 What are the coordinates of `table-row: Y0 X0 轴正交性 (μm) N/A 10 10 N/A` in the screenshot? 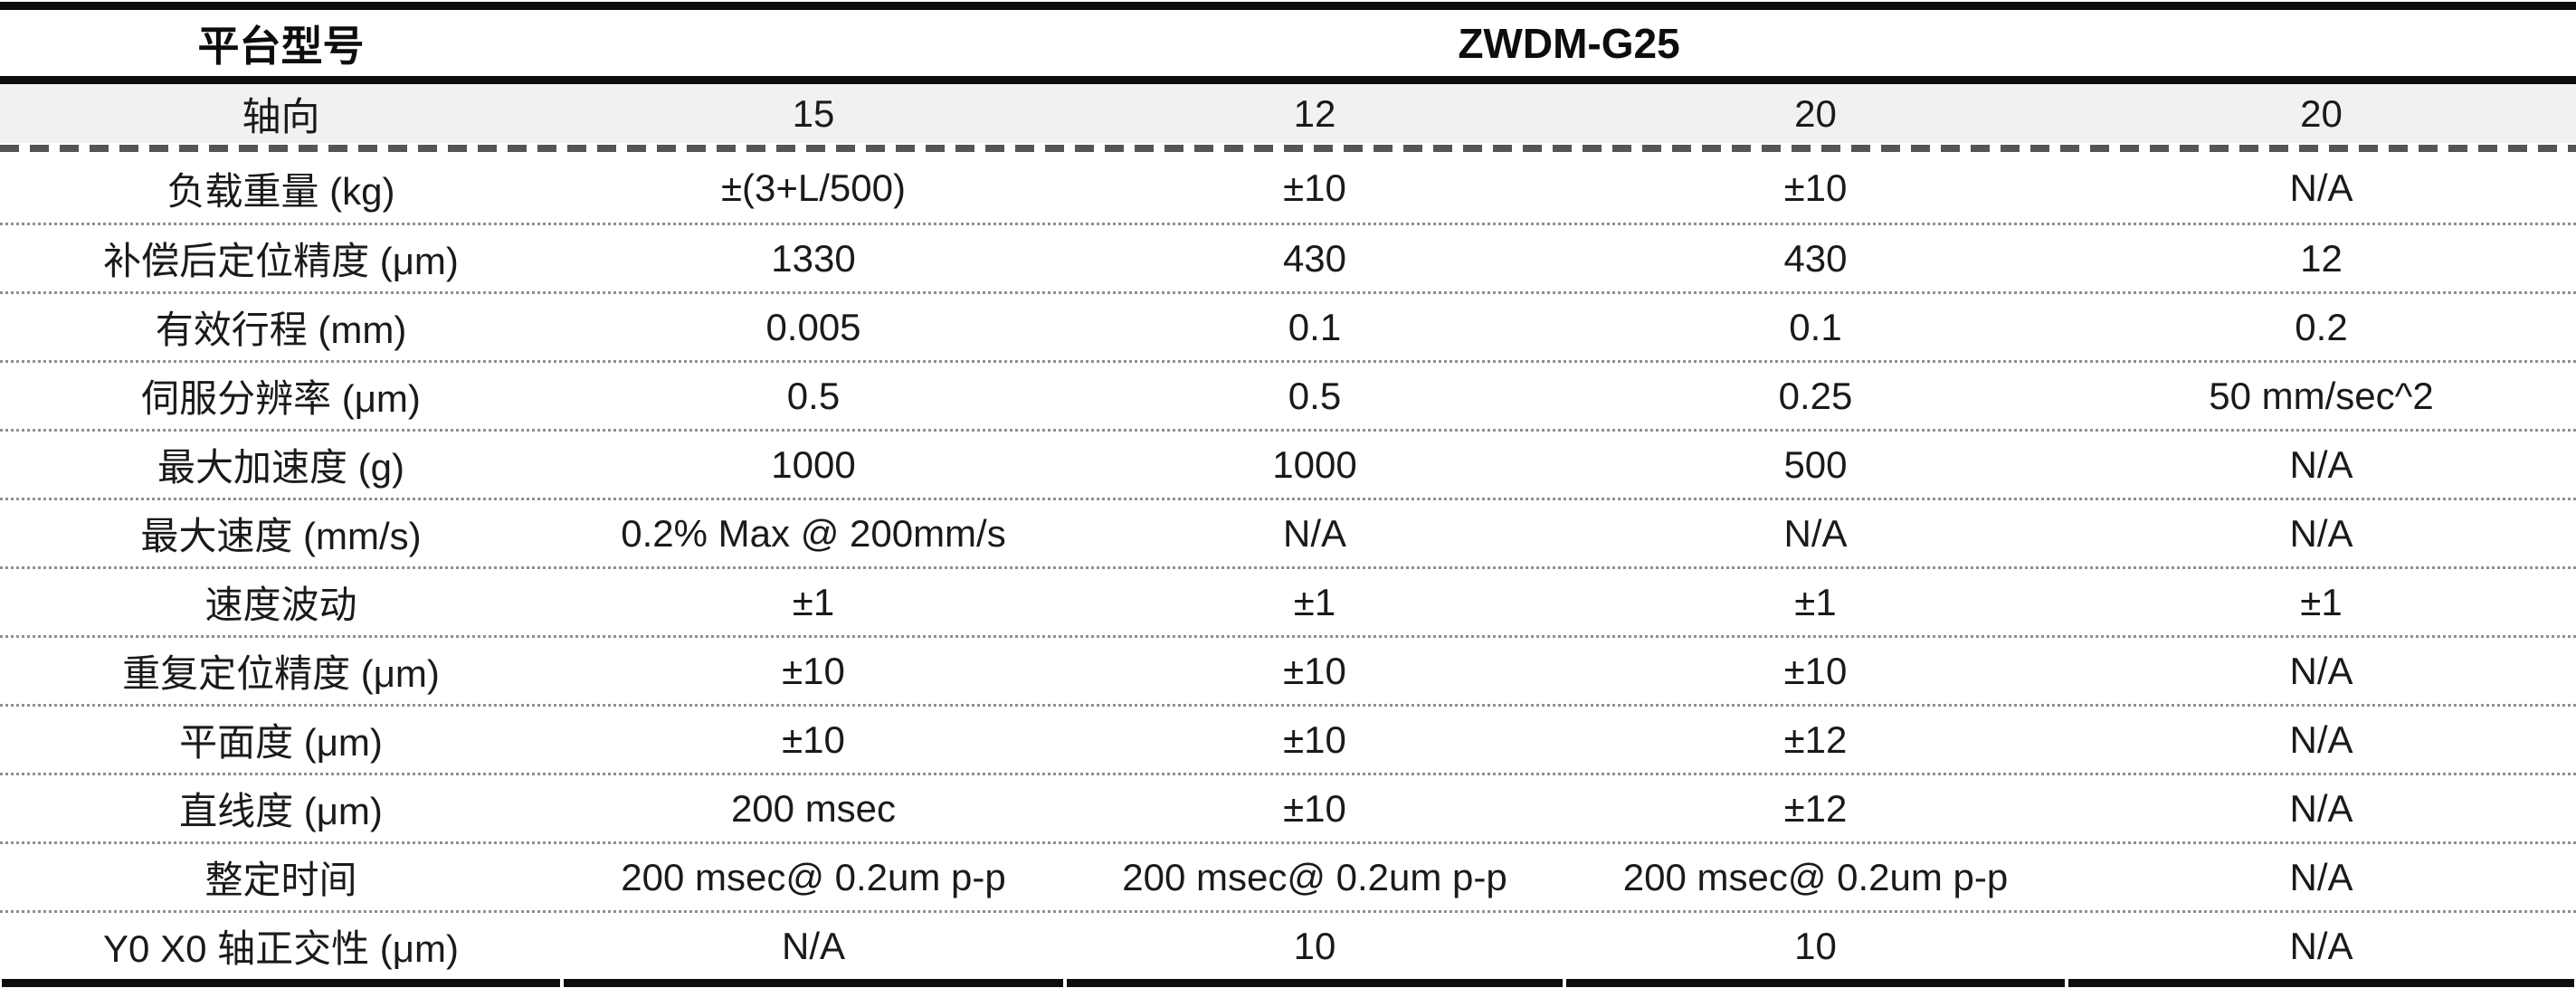 It's located at (1288, 944).